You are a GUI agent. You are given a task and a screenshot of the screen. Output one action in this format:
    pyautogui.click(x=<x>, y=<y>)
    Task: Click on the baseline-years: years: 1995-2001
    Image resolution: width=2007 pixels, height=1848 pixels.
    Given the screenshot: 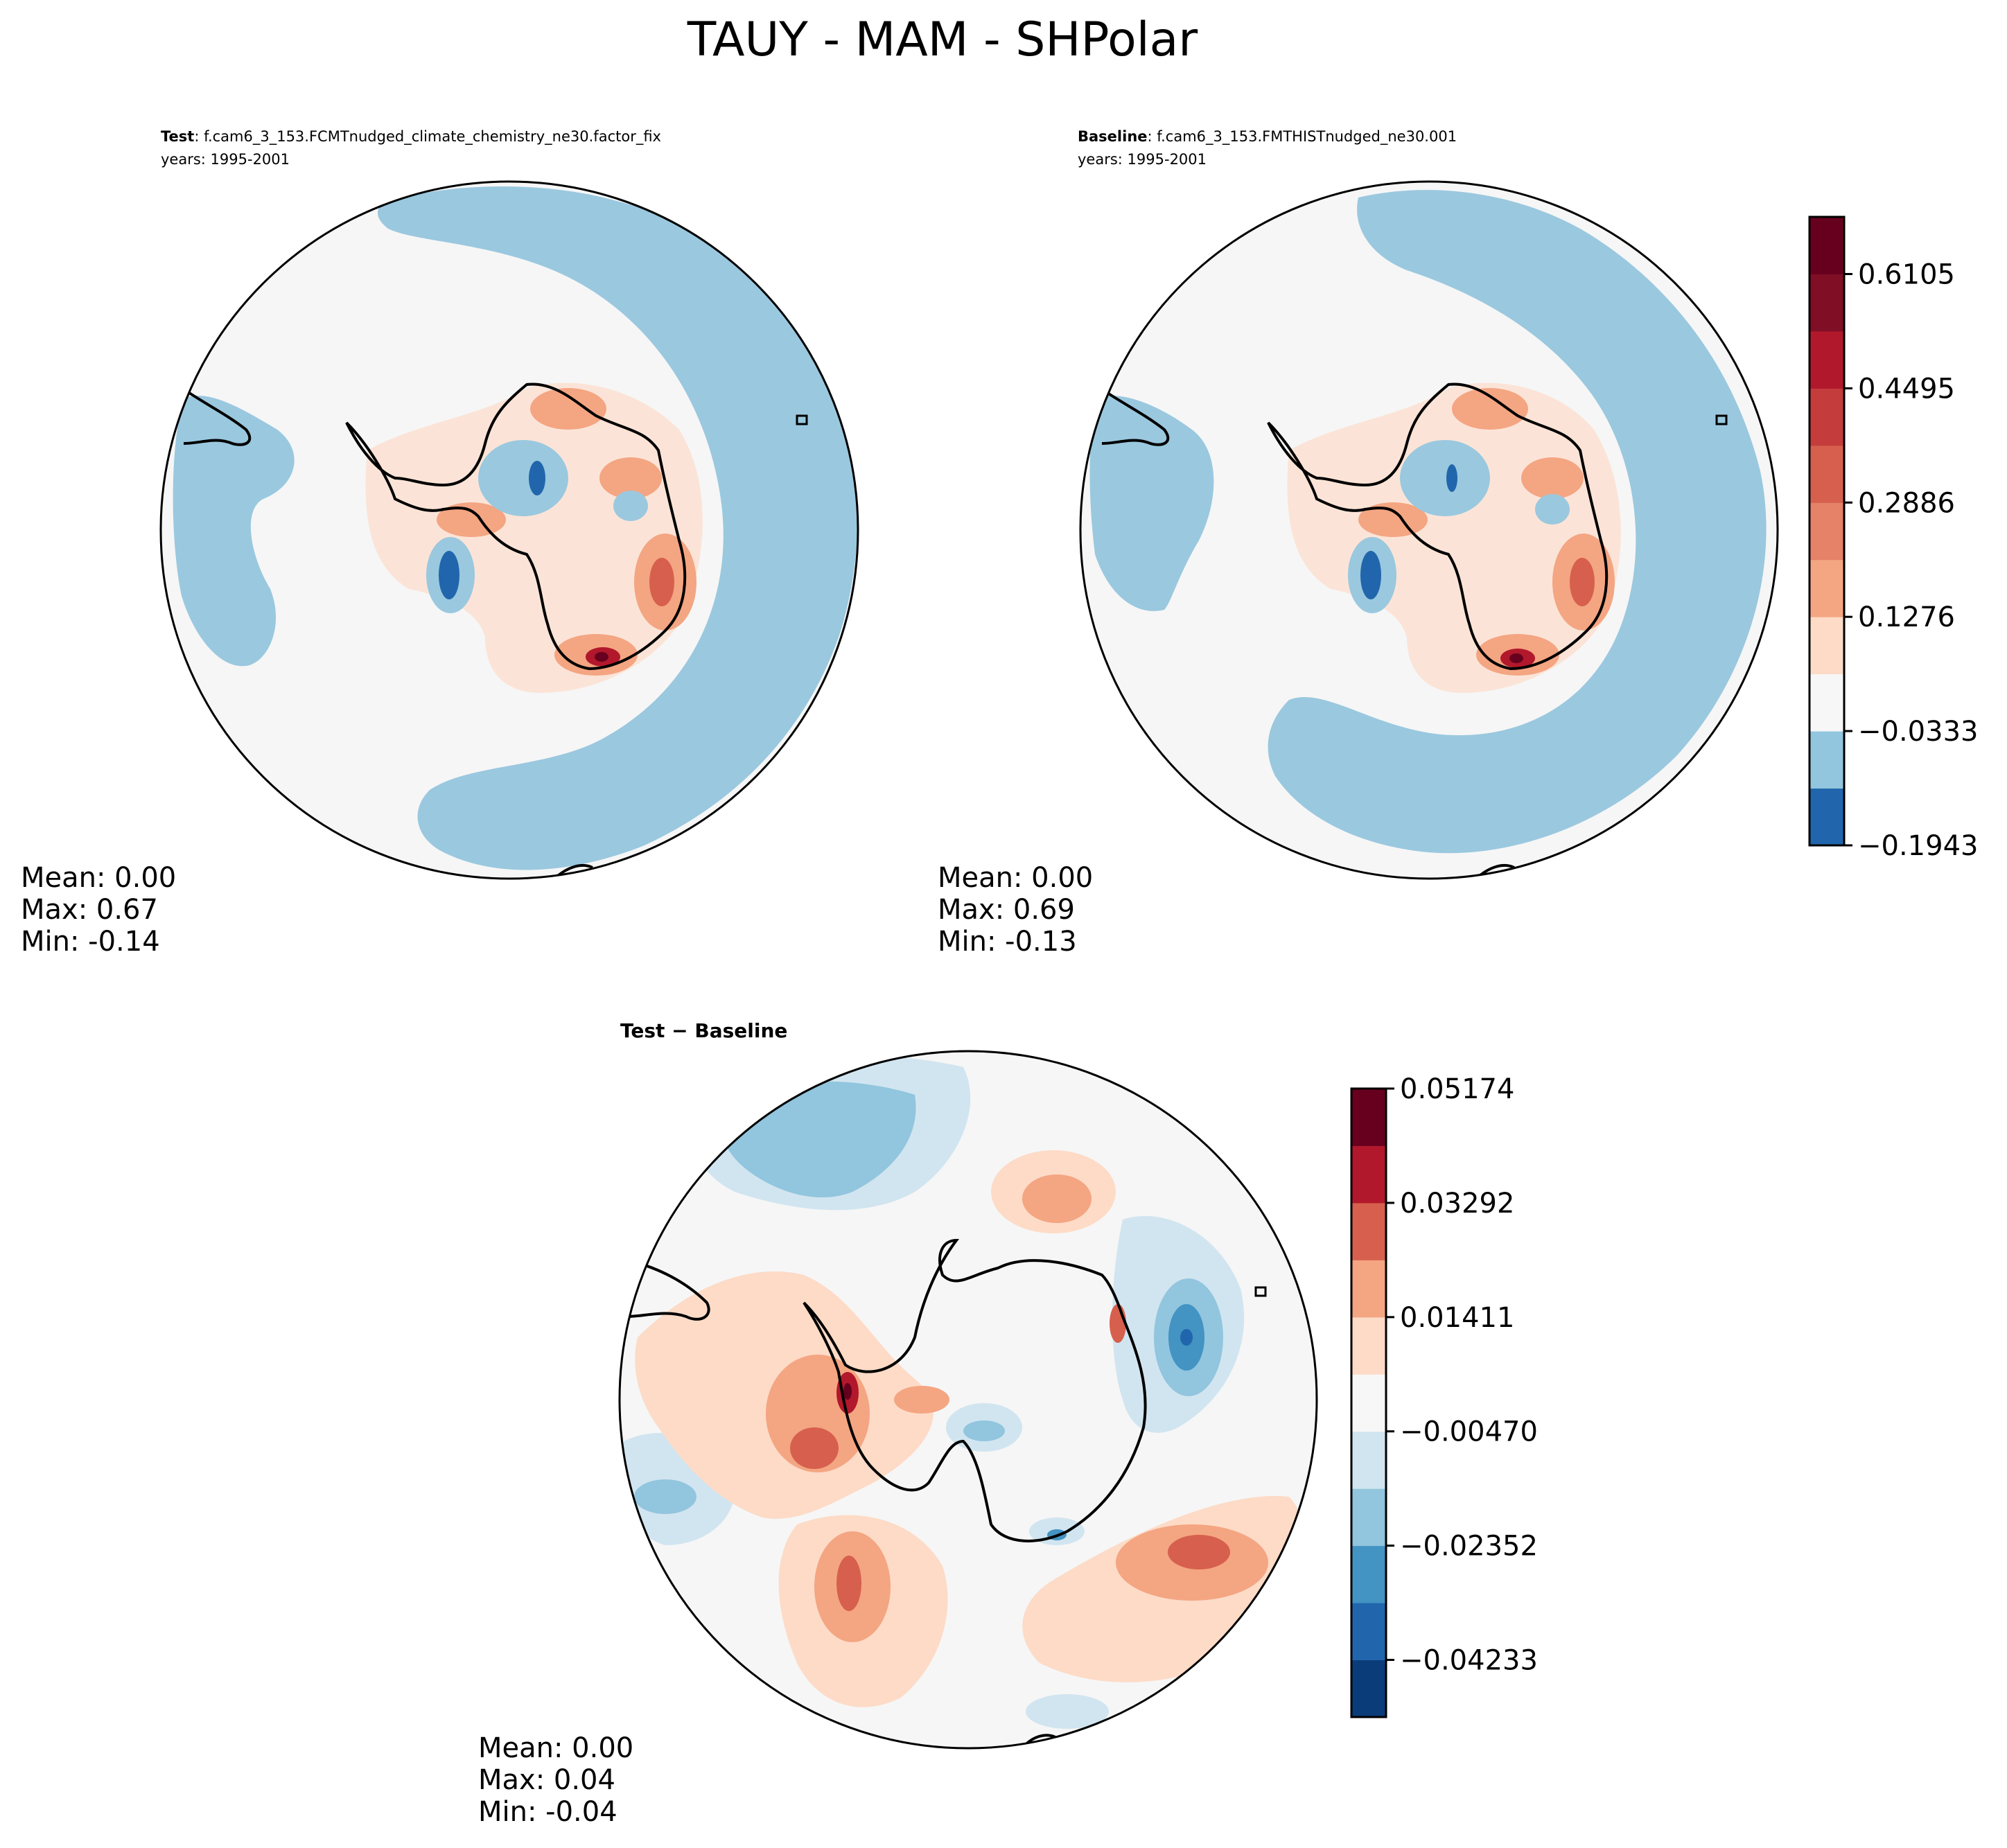 What is the action you would take?
    pyautogui.click(x=1142, y=159)
    